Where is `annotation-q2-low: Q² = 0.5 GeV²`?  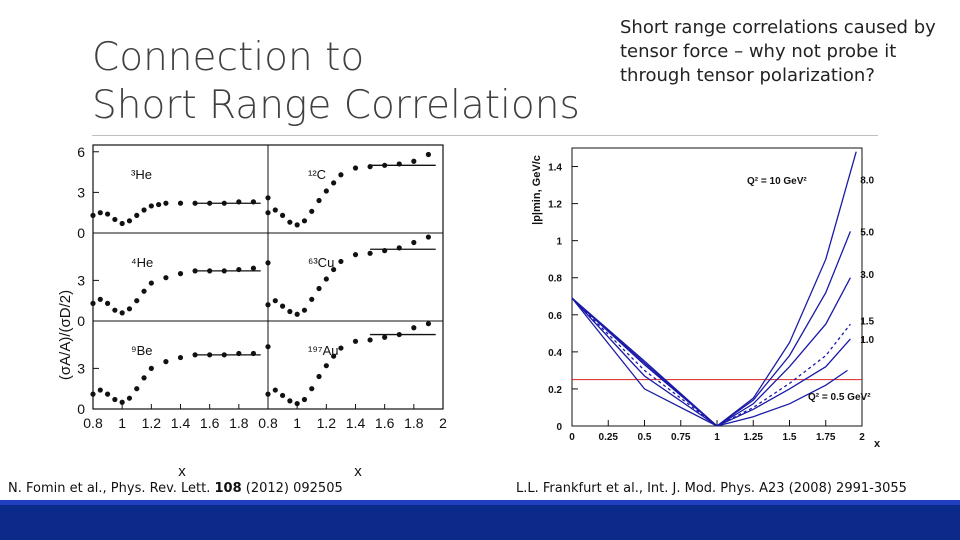
annotation-q2-low: Q² = 0.5 GeV² is located at coordinates (839, 397).